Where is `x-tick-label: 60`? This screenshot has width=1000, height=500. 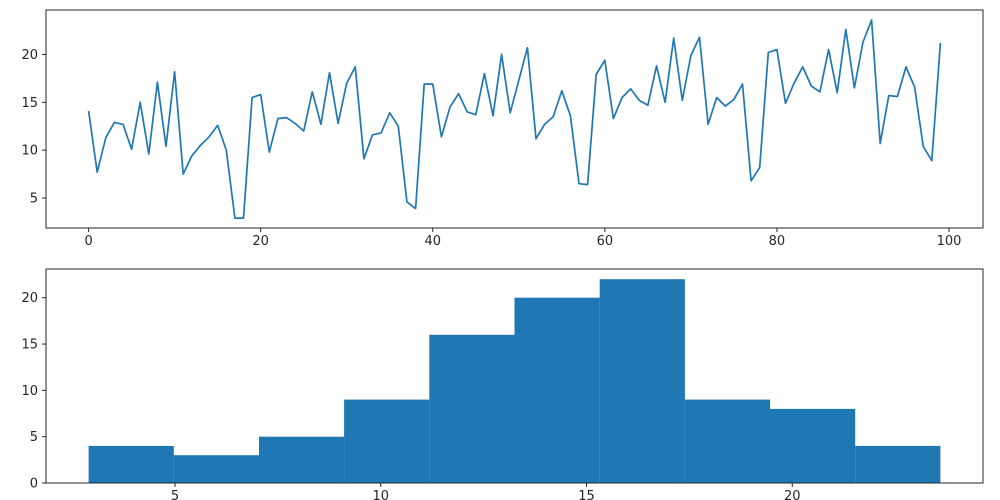 x-tick-label: 60 is located at coordinates (605, 241).